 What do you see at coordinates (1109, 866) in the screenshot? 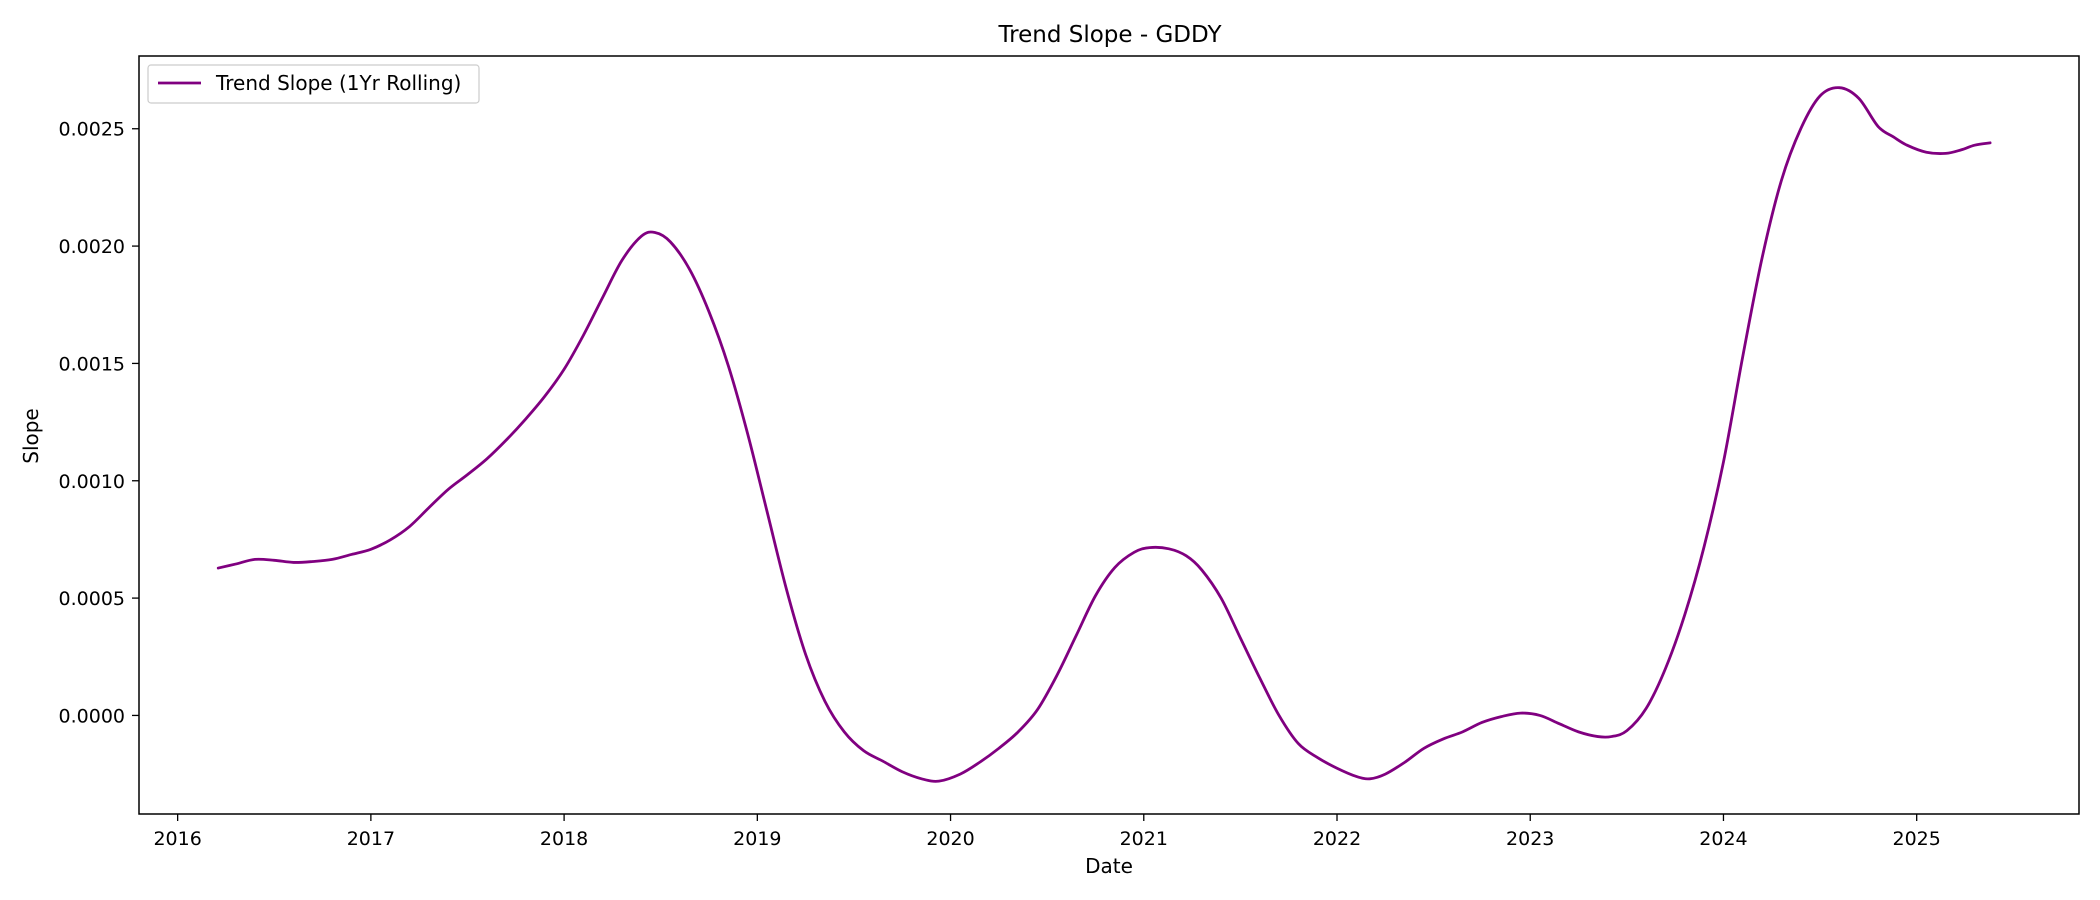
I see `x-axis-label: Date` at bounding box center [1109, 866].